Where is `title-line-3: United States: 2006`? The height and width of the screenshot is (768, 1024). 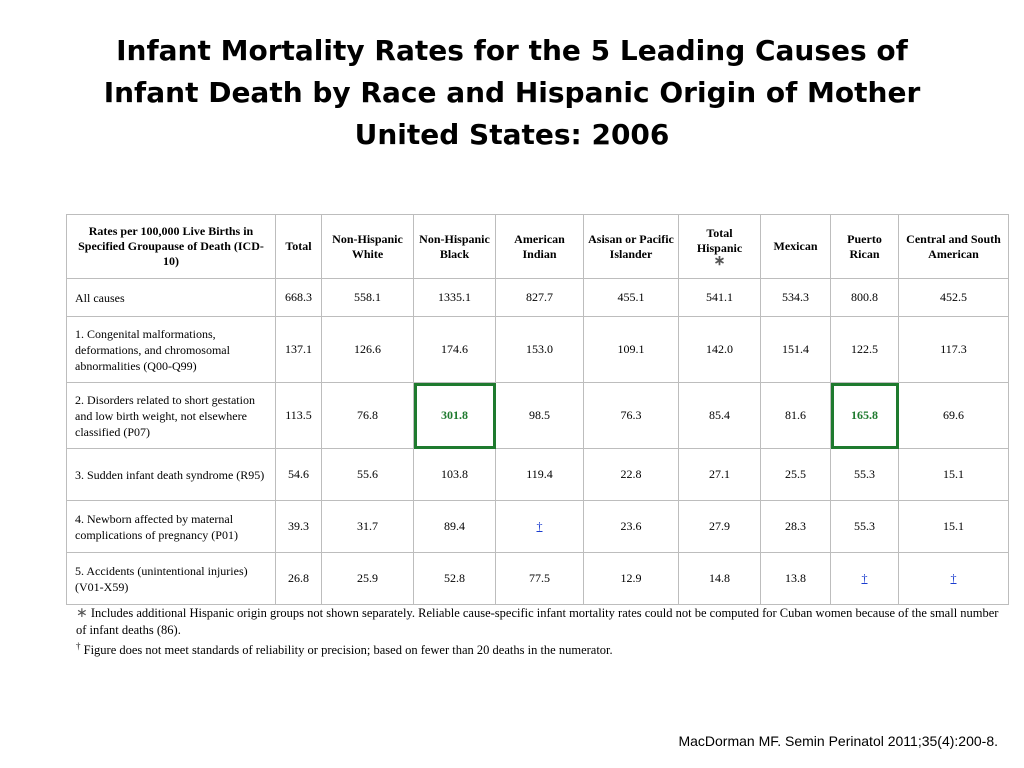
title-line-3: United States: 2006 is located at coordinates (512, 134).